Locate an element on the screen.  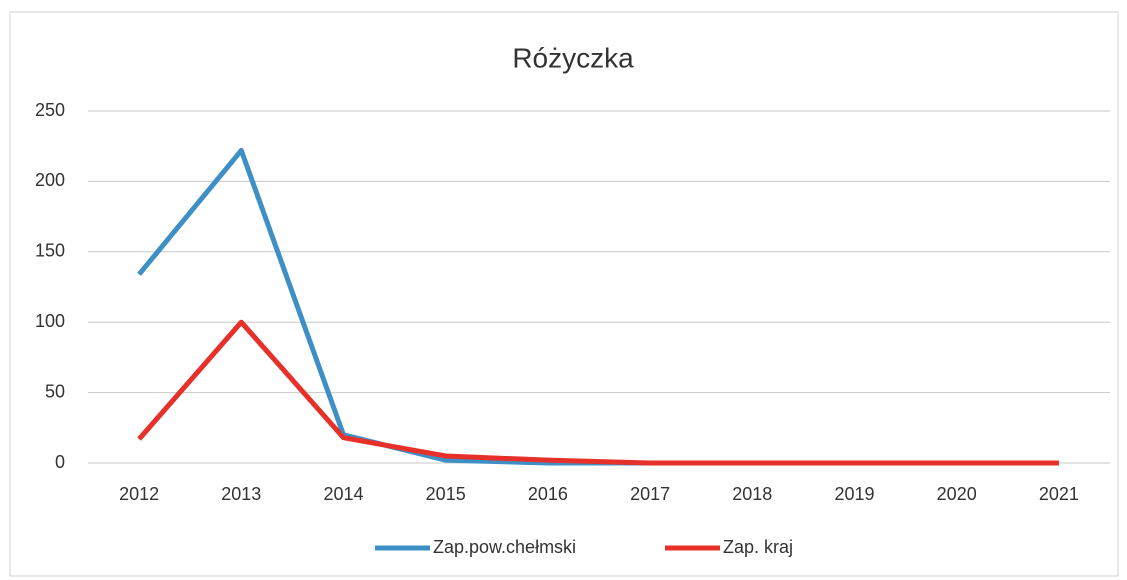
chart-title: Różyczka is located at coordinates (573, 57).